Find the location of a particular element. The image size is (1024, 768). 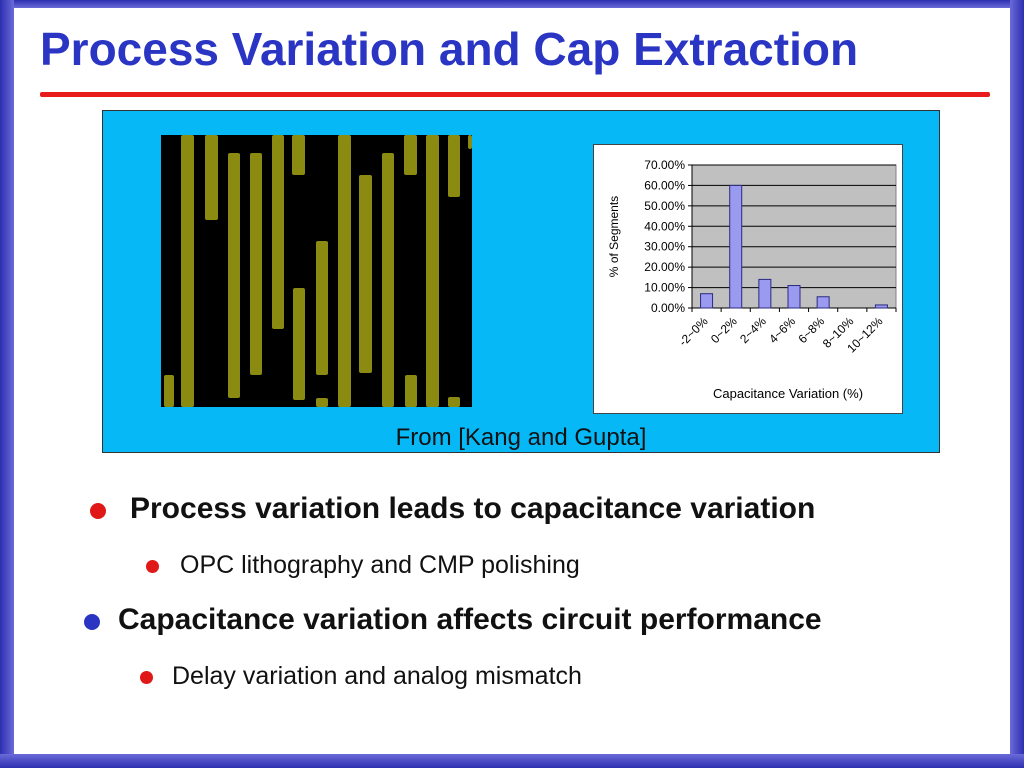

y-tick-label: 20.00% is located at coordinates (664, 267).